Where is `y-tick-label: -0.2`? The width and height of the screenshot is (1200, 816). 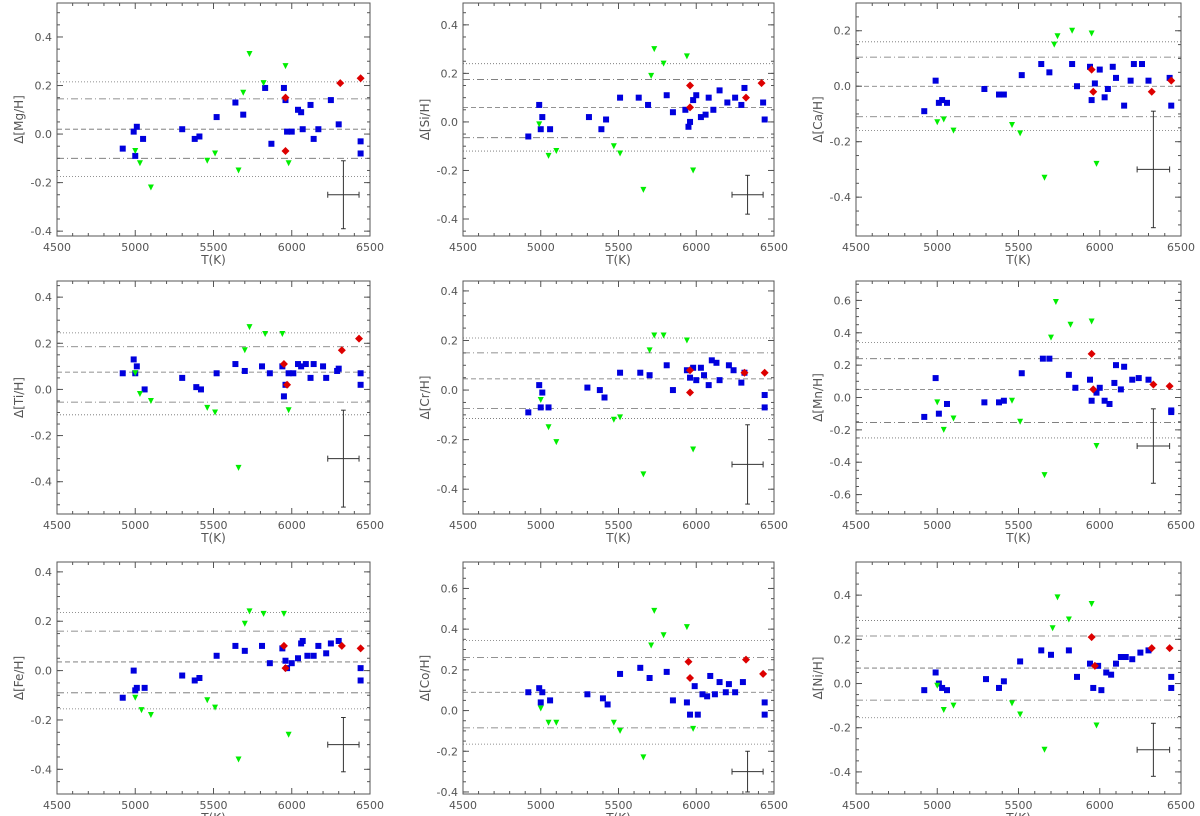
y-tick-label: -0.2 is located at coordinates (41, 183).